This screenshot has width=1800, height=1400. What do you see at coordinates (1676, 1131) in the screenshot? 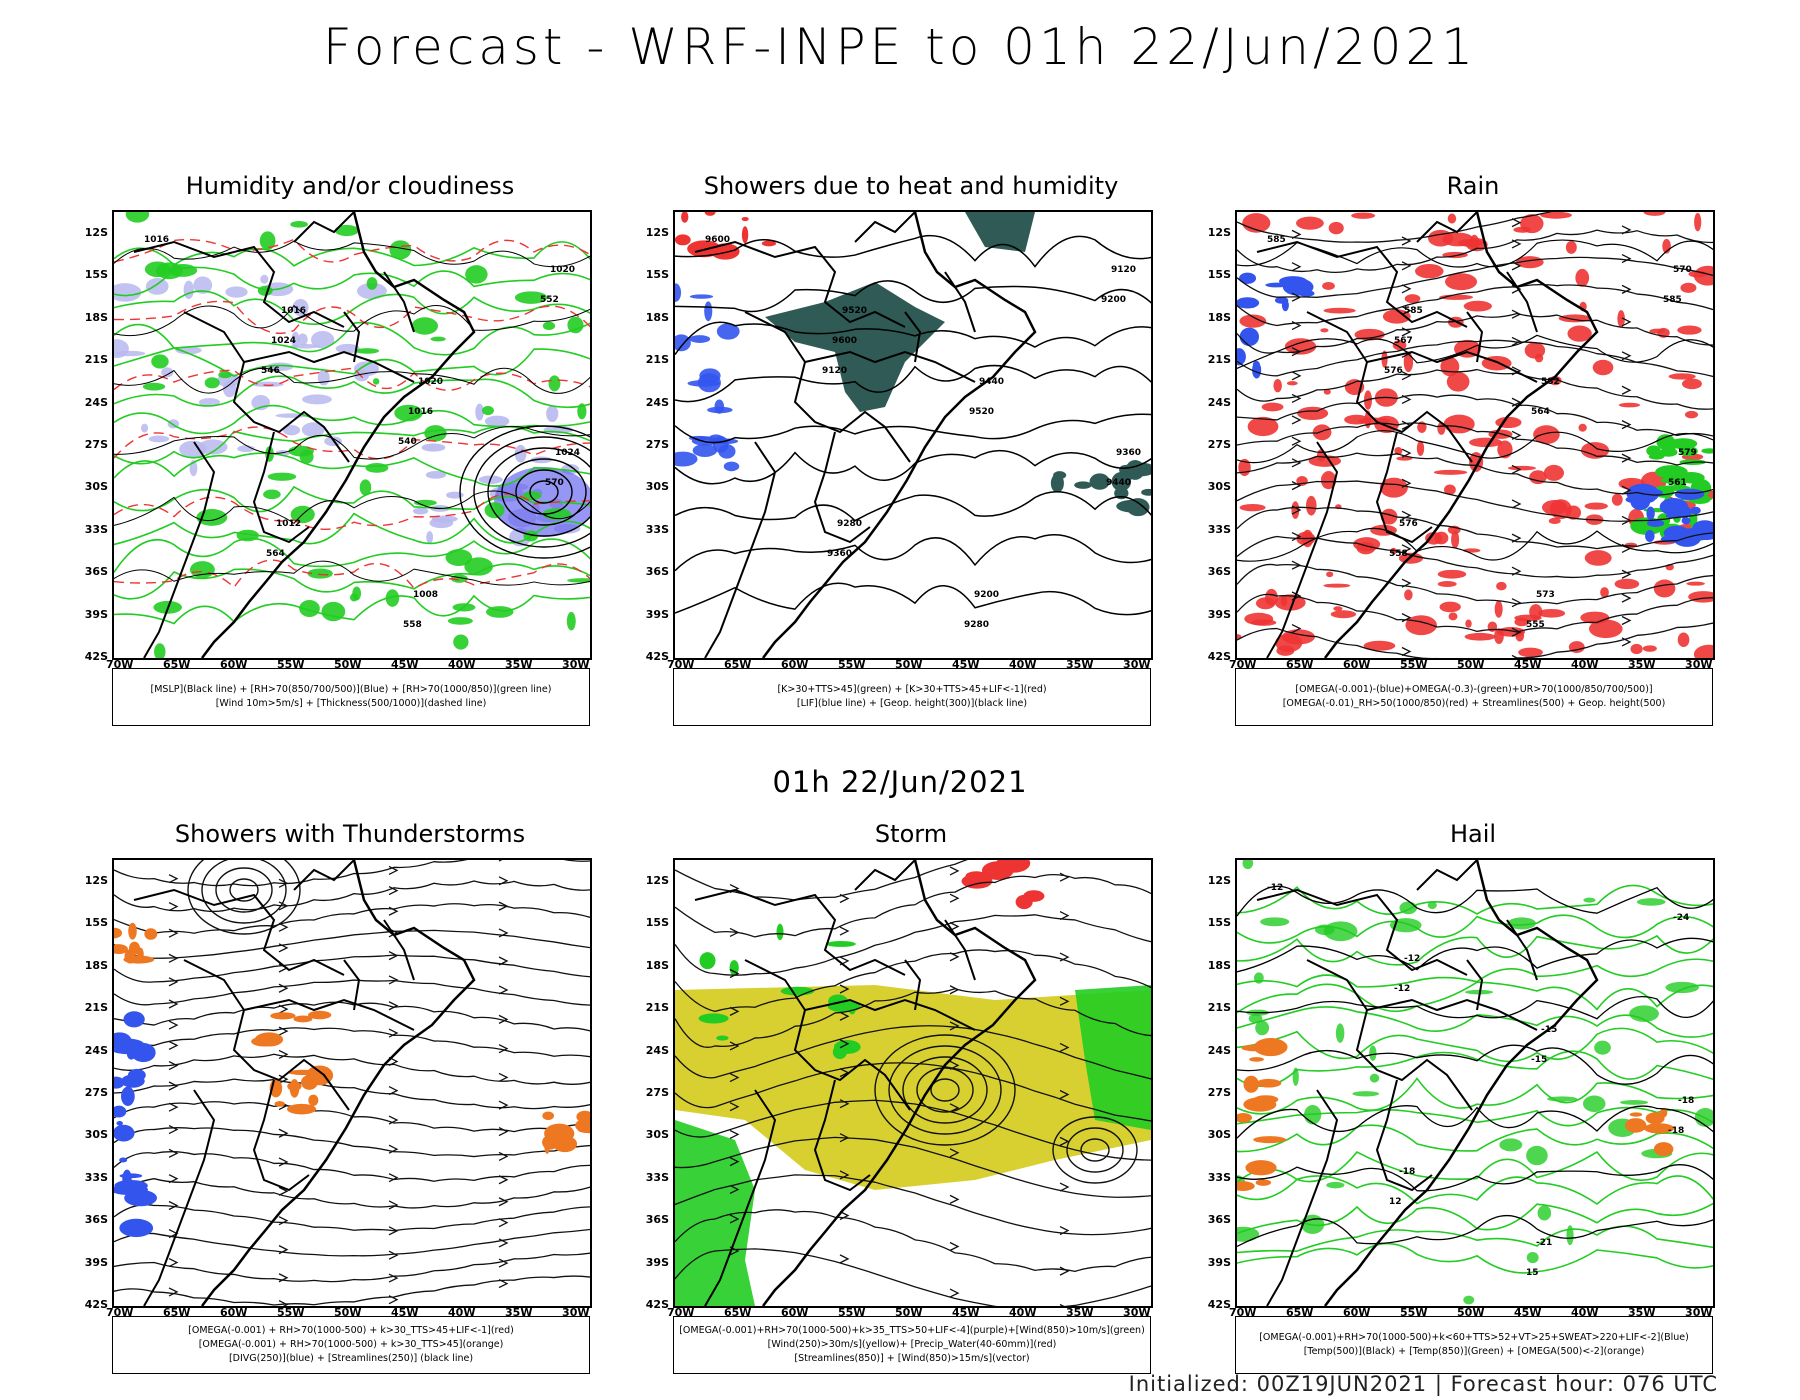
I see `contour-label: -18` at bounding box center [1676, 1131].